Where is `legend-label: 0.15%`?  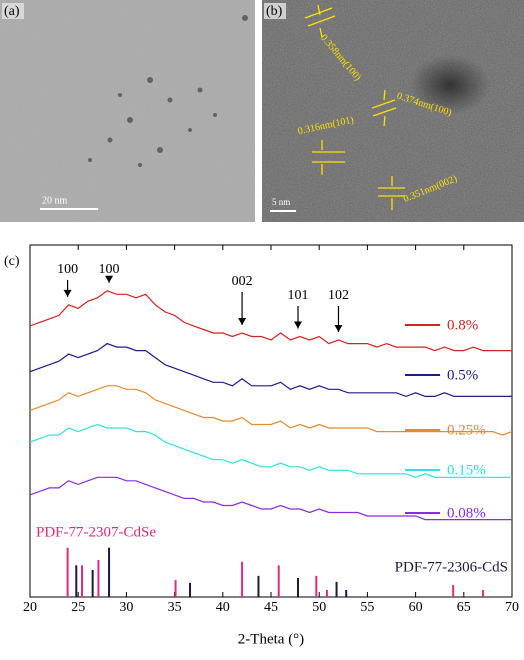
legend-label: 0.15% is located at coordinates (466, 470).